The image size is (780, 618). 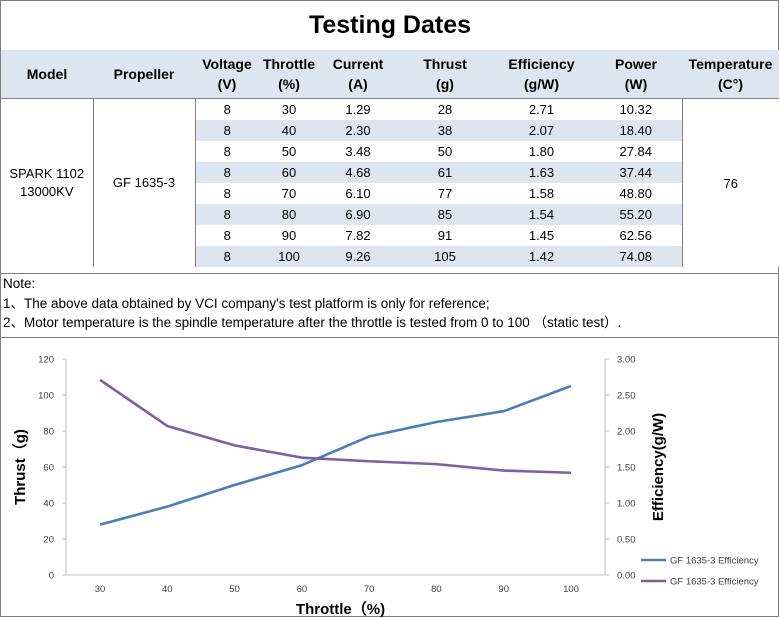 What do you see at coordinates (714, 582) in the screenshot?
I see `legend-label: GF 1635-3 Efficiency` at bounding box center [714, 582].